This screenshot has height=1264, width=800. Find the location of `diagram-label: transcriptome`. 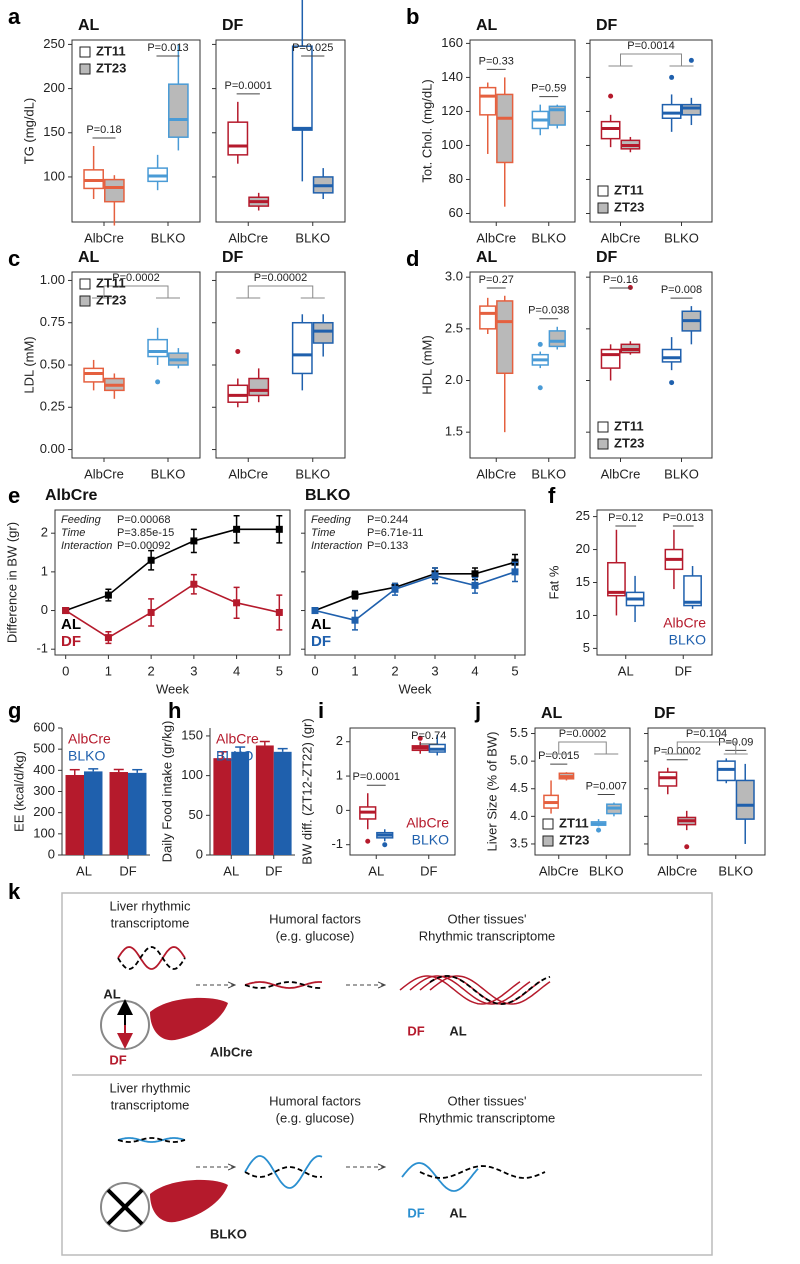

diagram-label: transcriptome is located at coordinates (150, 1104).